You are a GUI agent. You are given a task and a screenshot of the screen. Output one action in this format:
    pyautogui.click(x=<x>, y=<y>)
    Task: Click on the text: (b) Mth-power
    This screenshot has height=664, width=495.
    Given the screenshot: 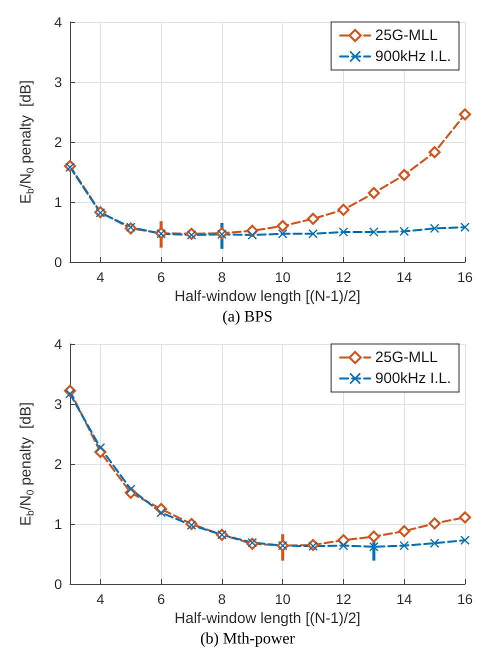 What is the action you would take?
    pyautogui.click(x=248, y=639)
    